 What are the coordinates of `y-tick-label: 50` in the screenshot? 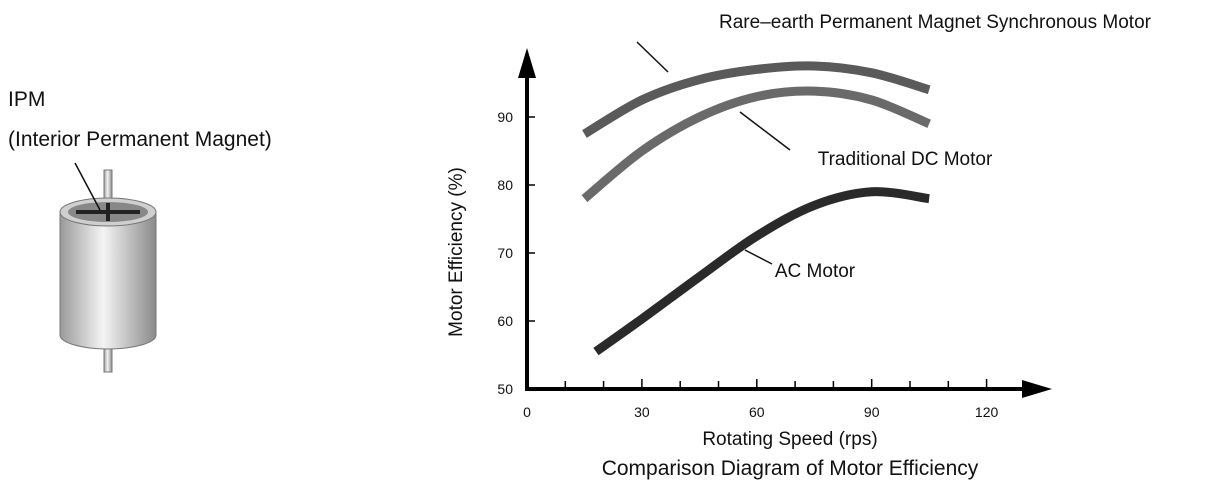 It's located at (505, 389).